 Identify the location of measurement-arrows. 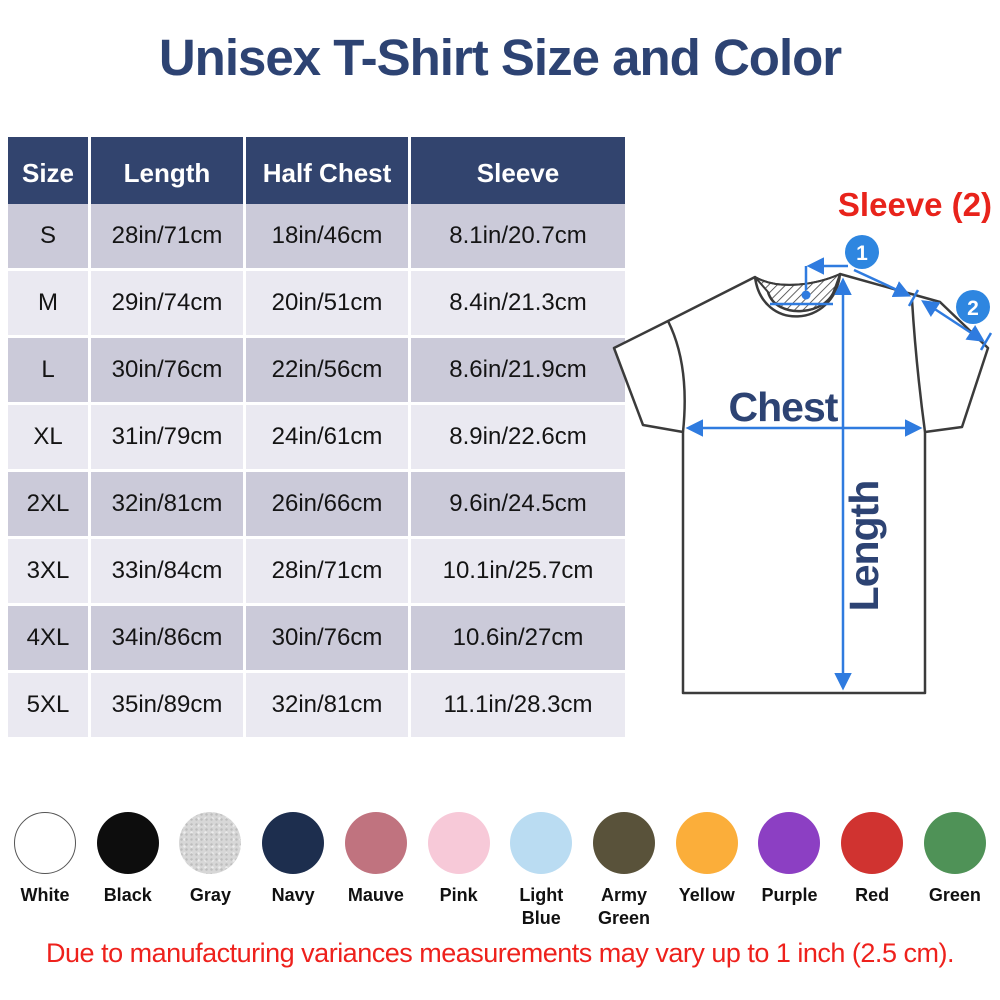
(839, 474).